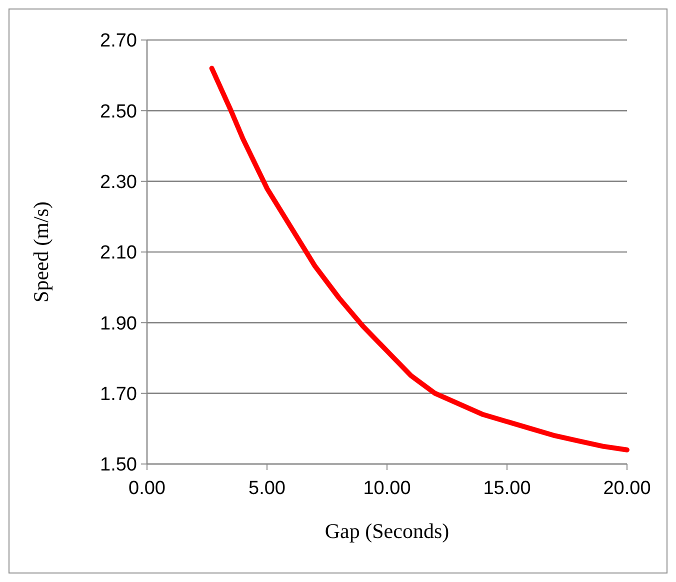 This screenshot has width=676, height=582. Describe the element at coordinates (627, 488) in the screenshot. I see `x-tick-label: 20.00` at that location.